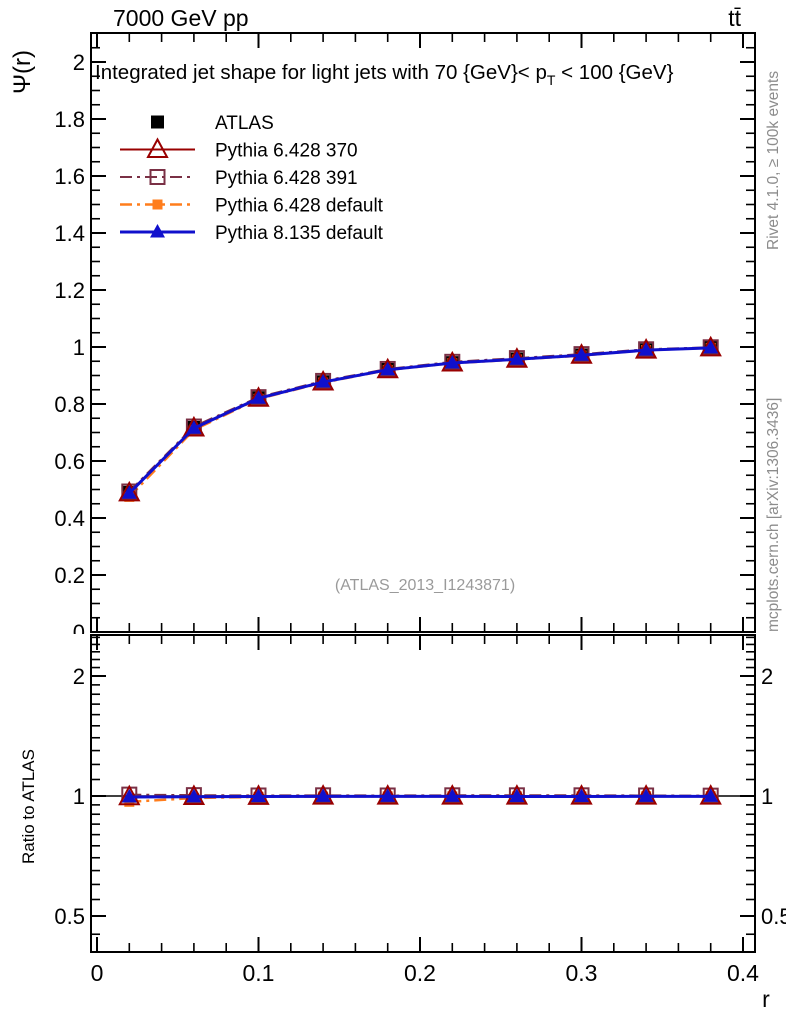 The height and width of the screenshot is (1029, 786). What do you see at coordinates (69, 575) in the screenshot?
I see `main-y-tick-label: 0.2` at bounding box center [69, 575].